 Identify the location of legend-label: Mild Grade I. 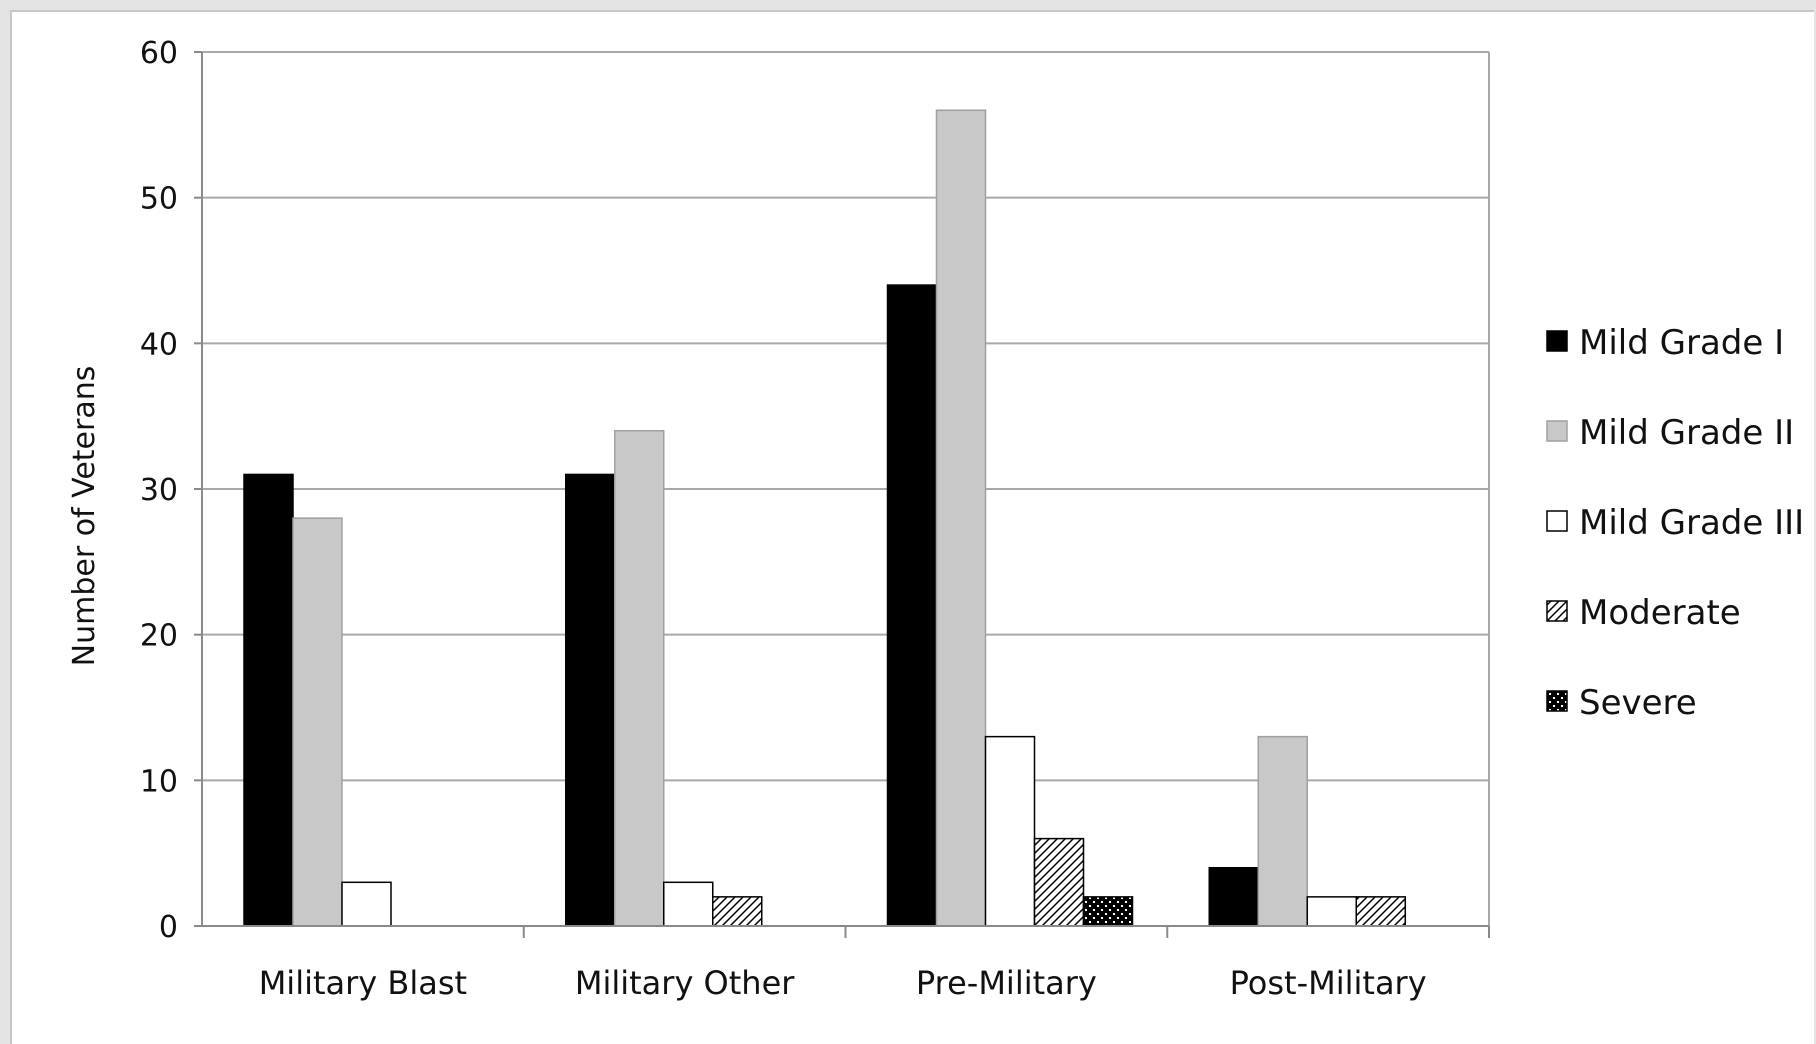
(1681, 343).